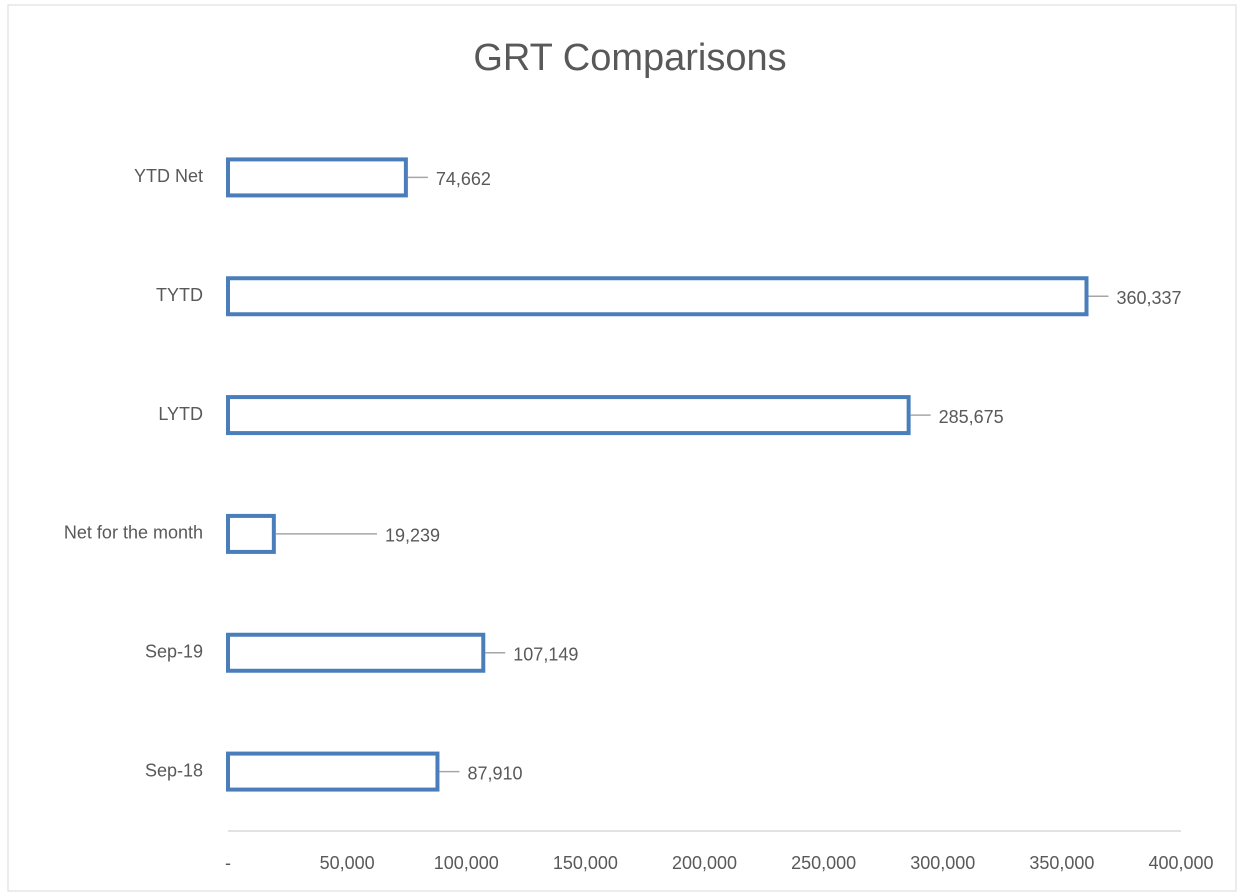 This screenshot has height=894, width=1239. I want to click on y-tick-label: LYTD, so click(180, 414).